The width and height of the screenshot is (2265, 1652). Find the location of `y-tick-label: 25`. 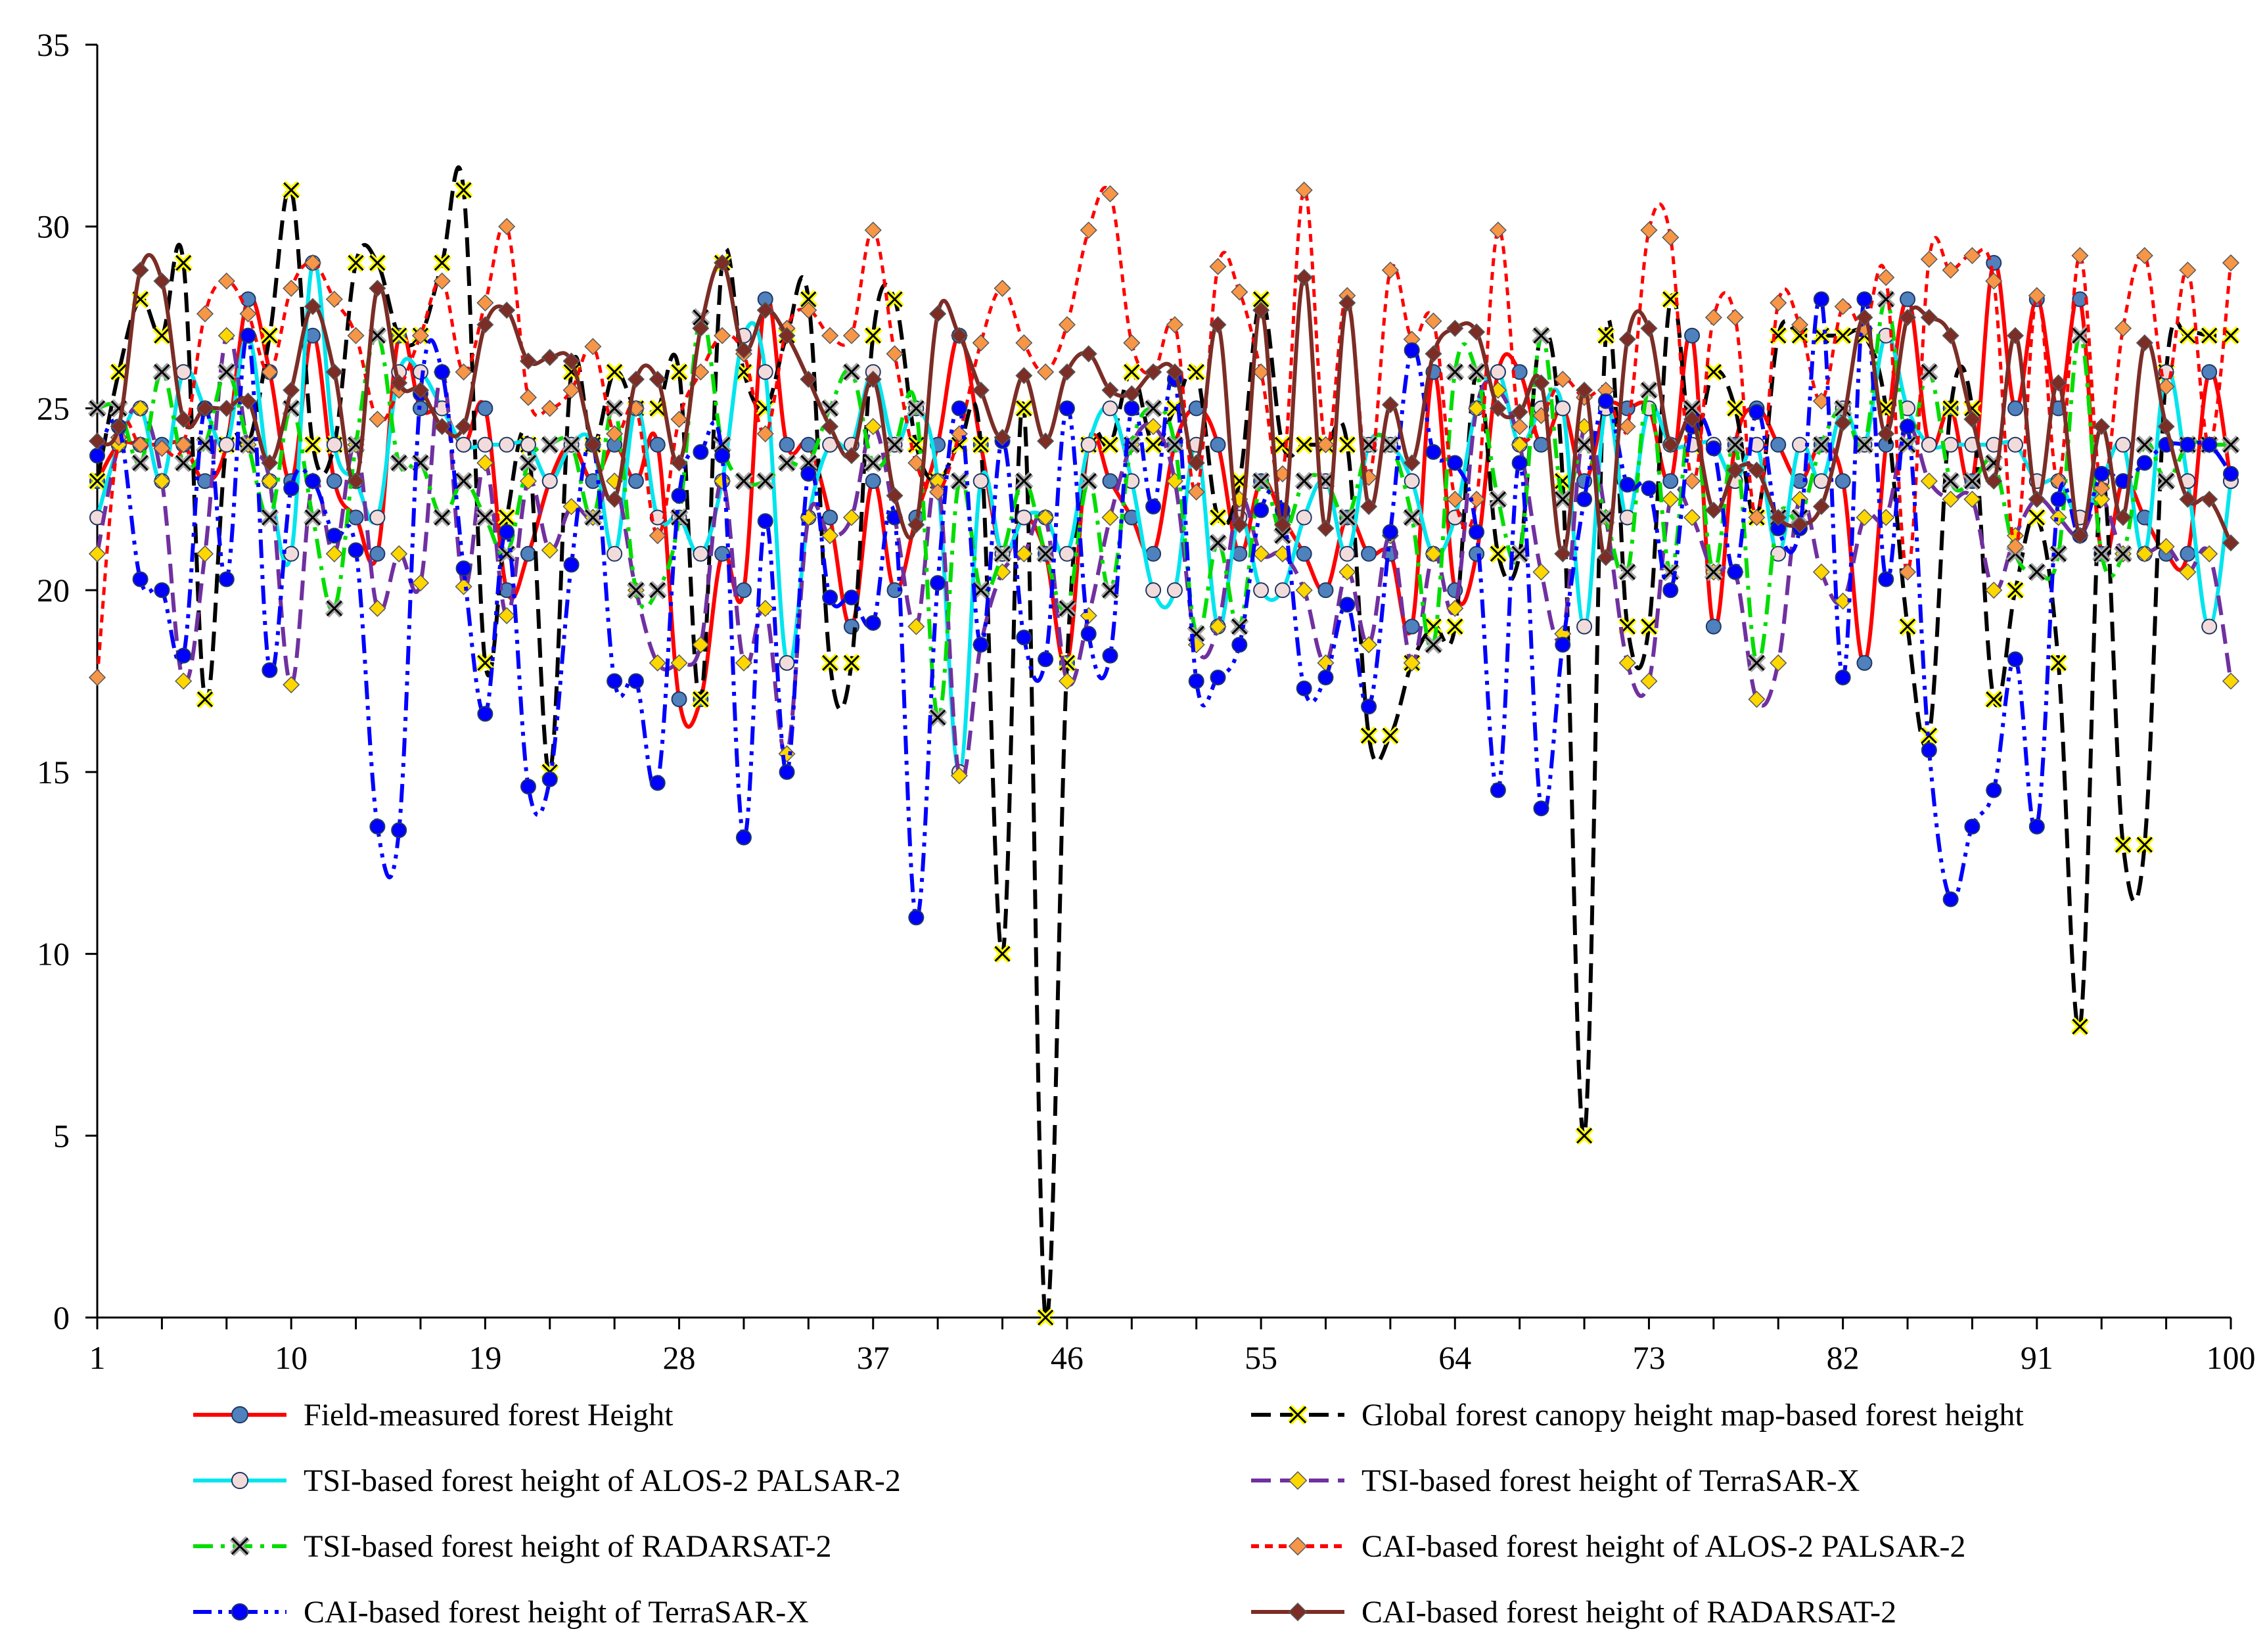

y-tick-label: 25 is located at coordinates (53, 408).